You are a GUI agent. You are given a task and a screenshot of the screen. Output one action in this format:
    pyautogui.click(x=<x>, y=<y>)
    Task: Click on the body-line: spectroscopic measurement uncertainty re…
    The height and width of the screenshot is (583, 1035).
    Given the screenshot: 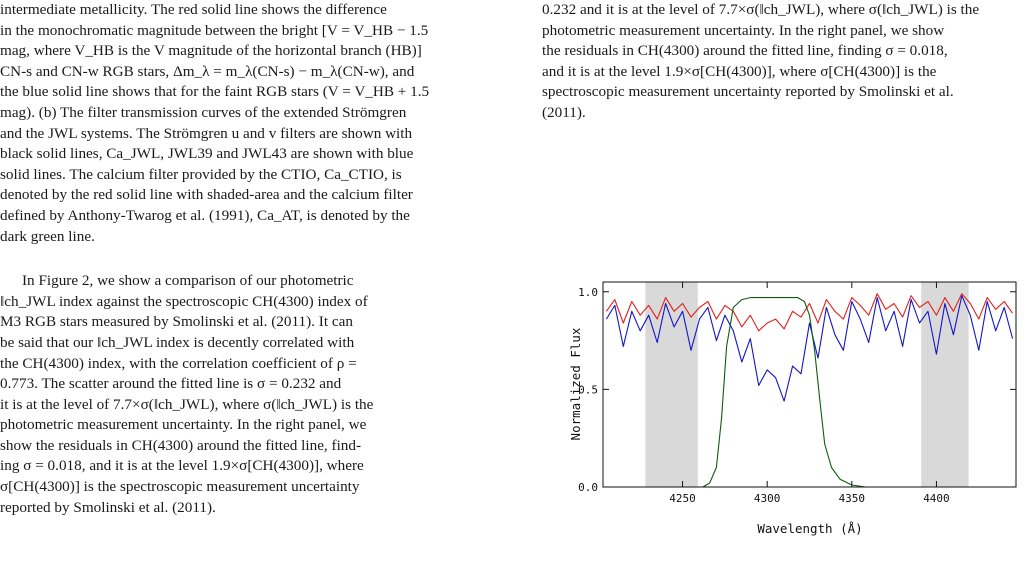 What is the action you would take?
    pyautogui.click(x=748, y=92)
    